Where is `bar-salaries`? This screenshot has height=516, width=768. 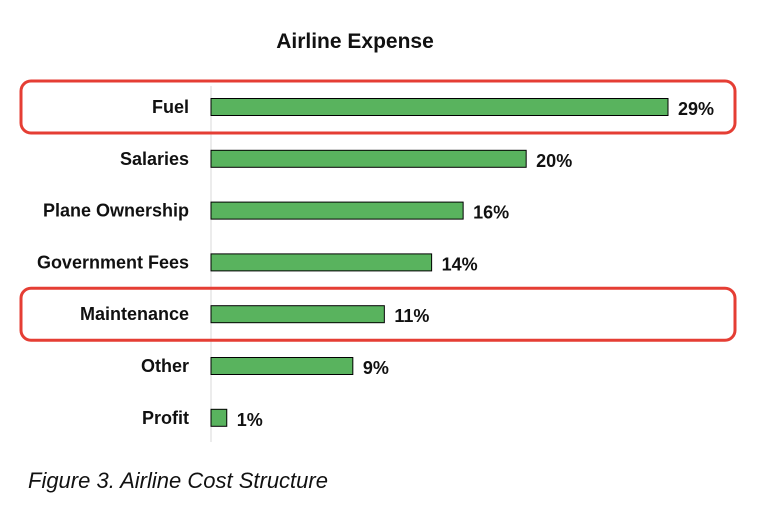 bar-salaries is located at coordinates (368, 158).